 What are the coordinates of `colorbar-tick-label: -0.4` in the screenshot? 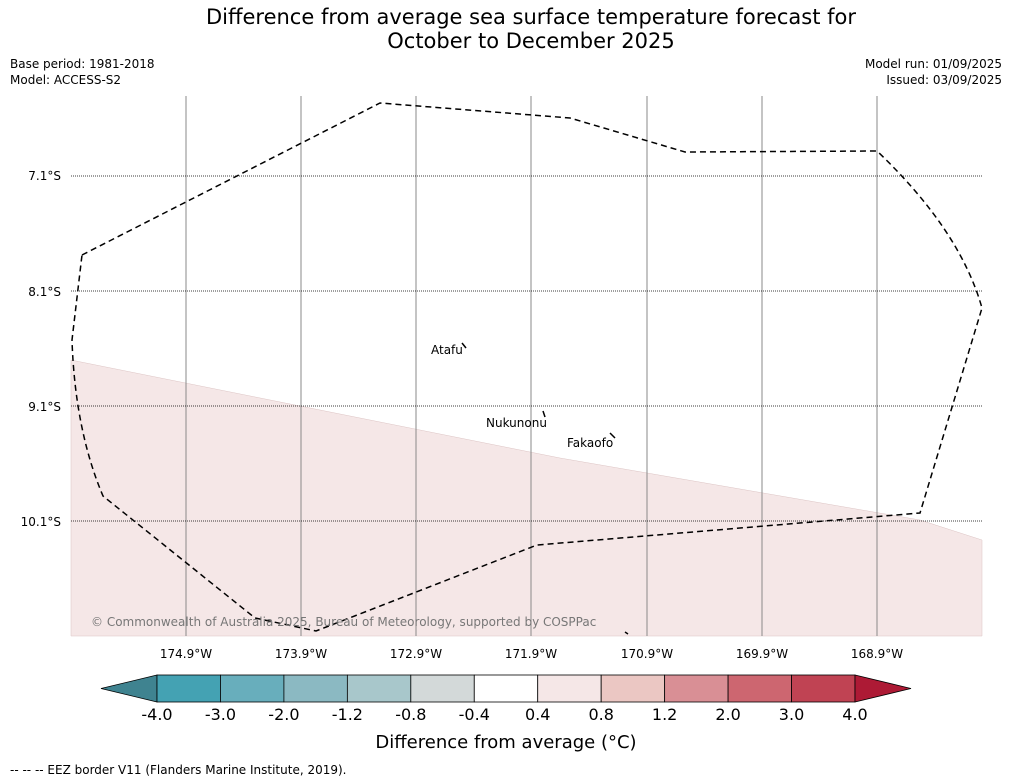 It's located at (474, 714).